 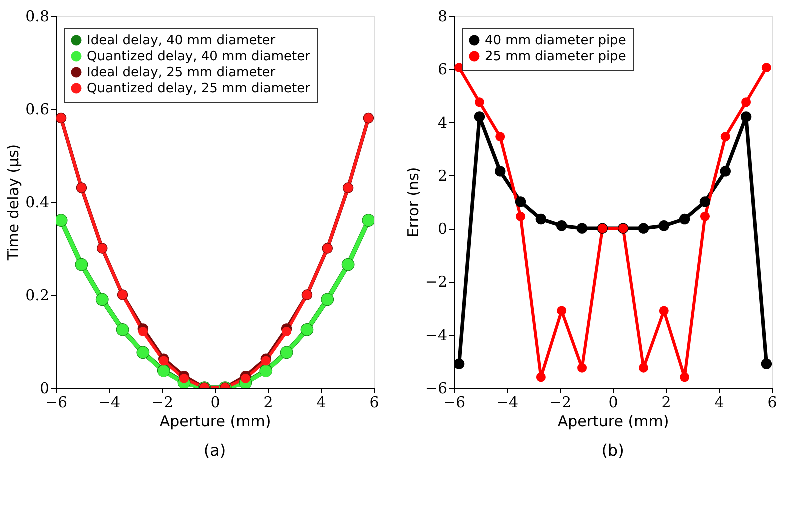 I want to click on legend-label: Ideal delay, 25 mm diameter, so click(x=181, y=73).